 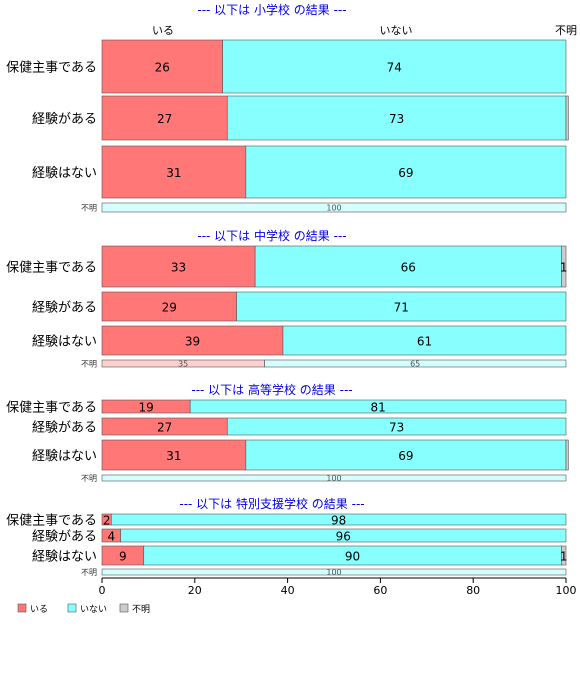 What do you see at coordinates (39, 609) in the screenshot?
I see `legend-label: いる` at bounding box center [39, 609].